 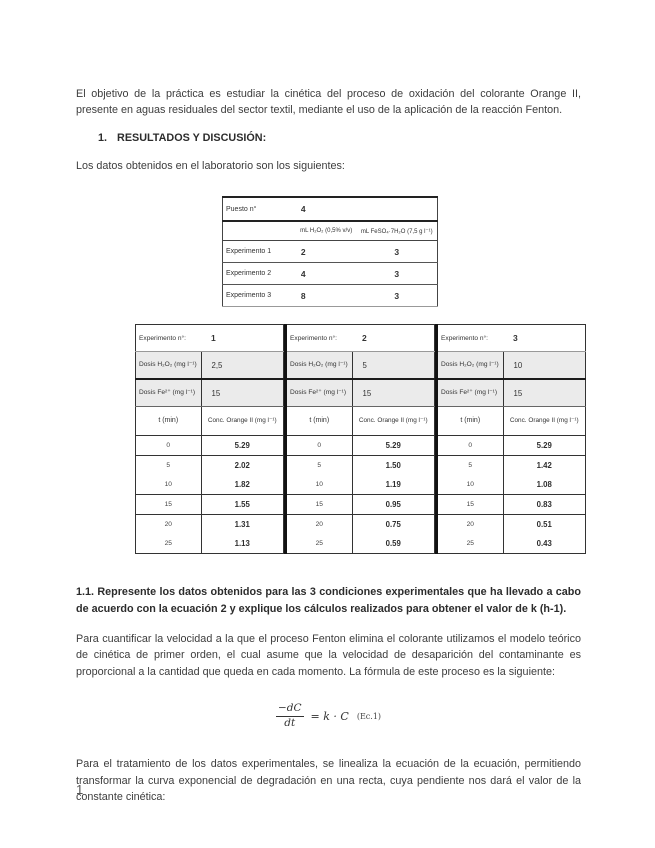 What do you see at coordinates (192, 137) in the screenshot?
I see `section-title: RESULTADOS Y DISCUSIÓN:` at bounding box center [192, 137].